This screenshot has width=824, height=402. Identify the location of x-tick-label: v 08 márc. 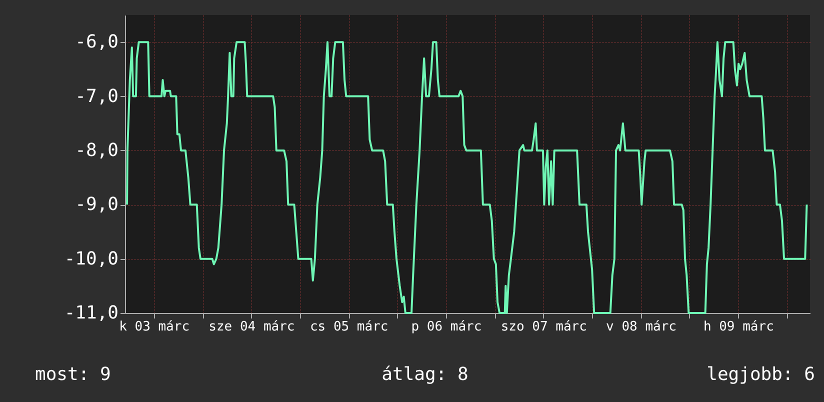
(641, 327).